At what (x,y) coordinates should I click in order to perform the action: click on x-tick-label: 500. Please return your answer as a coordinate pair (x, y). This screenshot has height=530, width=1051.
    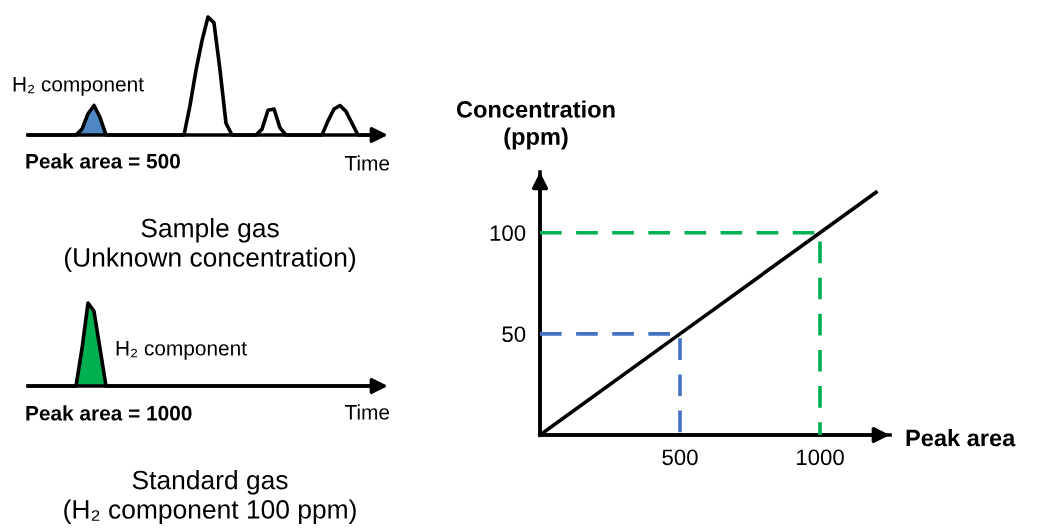
    Looking at the image, I should click on (680, 457).